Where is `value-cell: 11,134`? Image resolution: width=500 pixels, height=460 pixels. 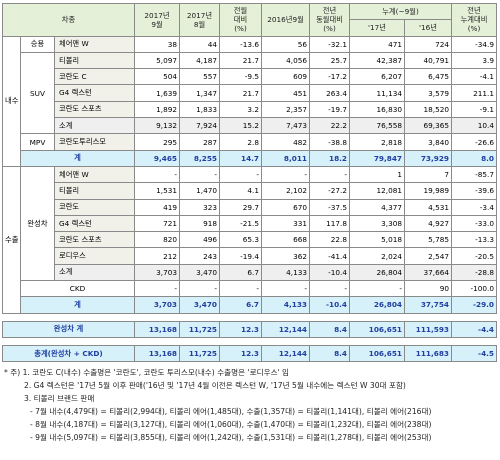 value-cell: 11,134 is located at coordinates (377, 93).